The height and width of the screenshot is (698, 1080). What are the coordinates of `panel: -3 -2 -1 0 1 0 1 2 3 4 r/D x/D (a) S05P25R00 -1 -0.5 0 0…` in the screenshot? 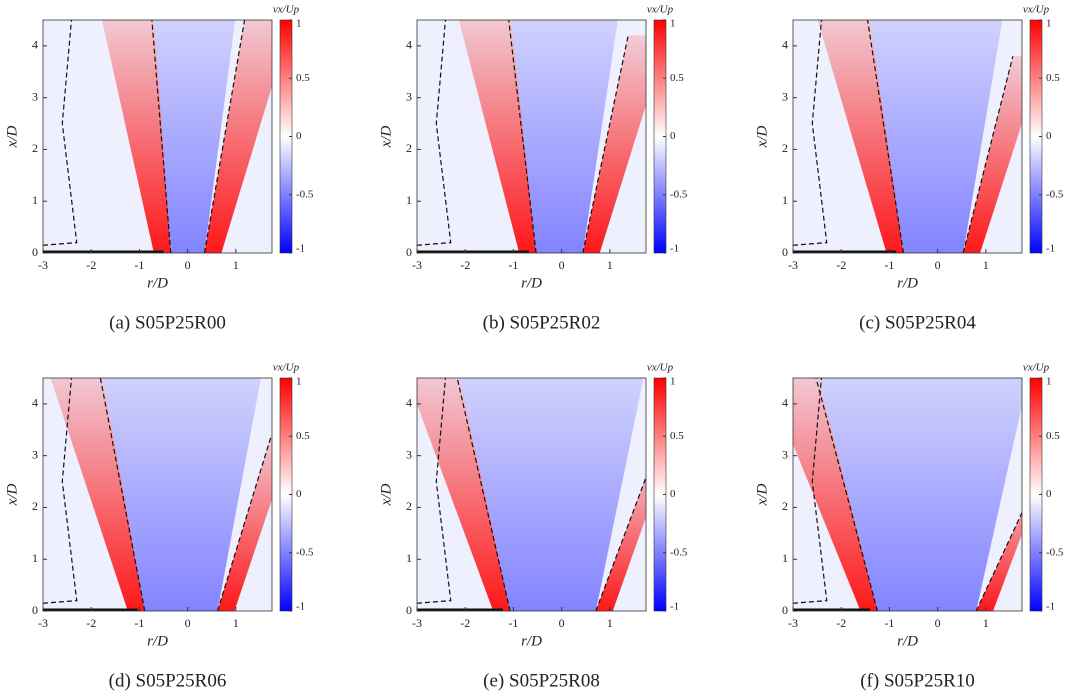 It's located at (158, 169).